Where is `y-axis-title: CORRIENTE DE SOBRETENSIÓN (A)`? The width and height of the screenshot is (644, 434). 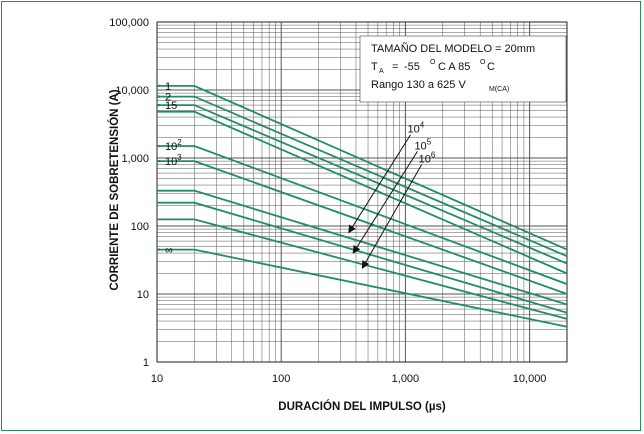
y-axis-title: CORRIENTE DE SOBRETENSIÓN (A) is located at coordinates (114, 189).